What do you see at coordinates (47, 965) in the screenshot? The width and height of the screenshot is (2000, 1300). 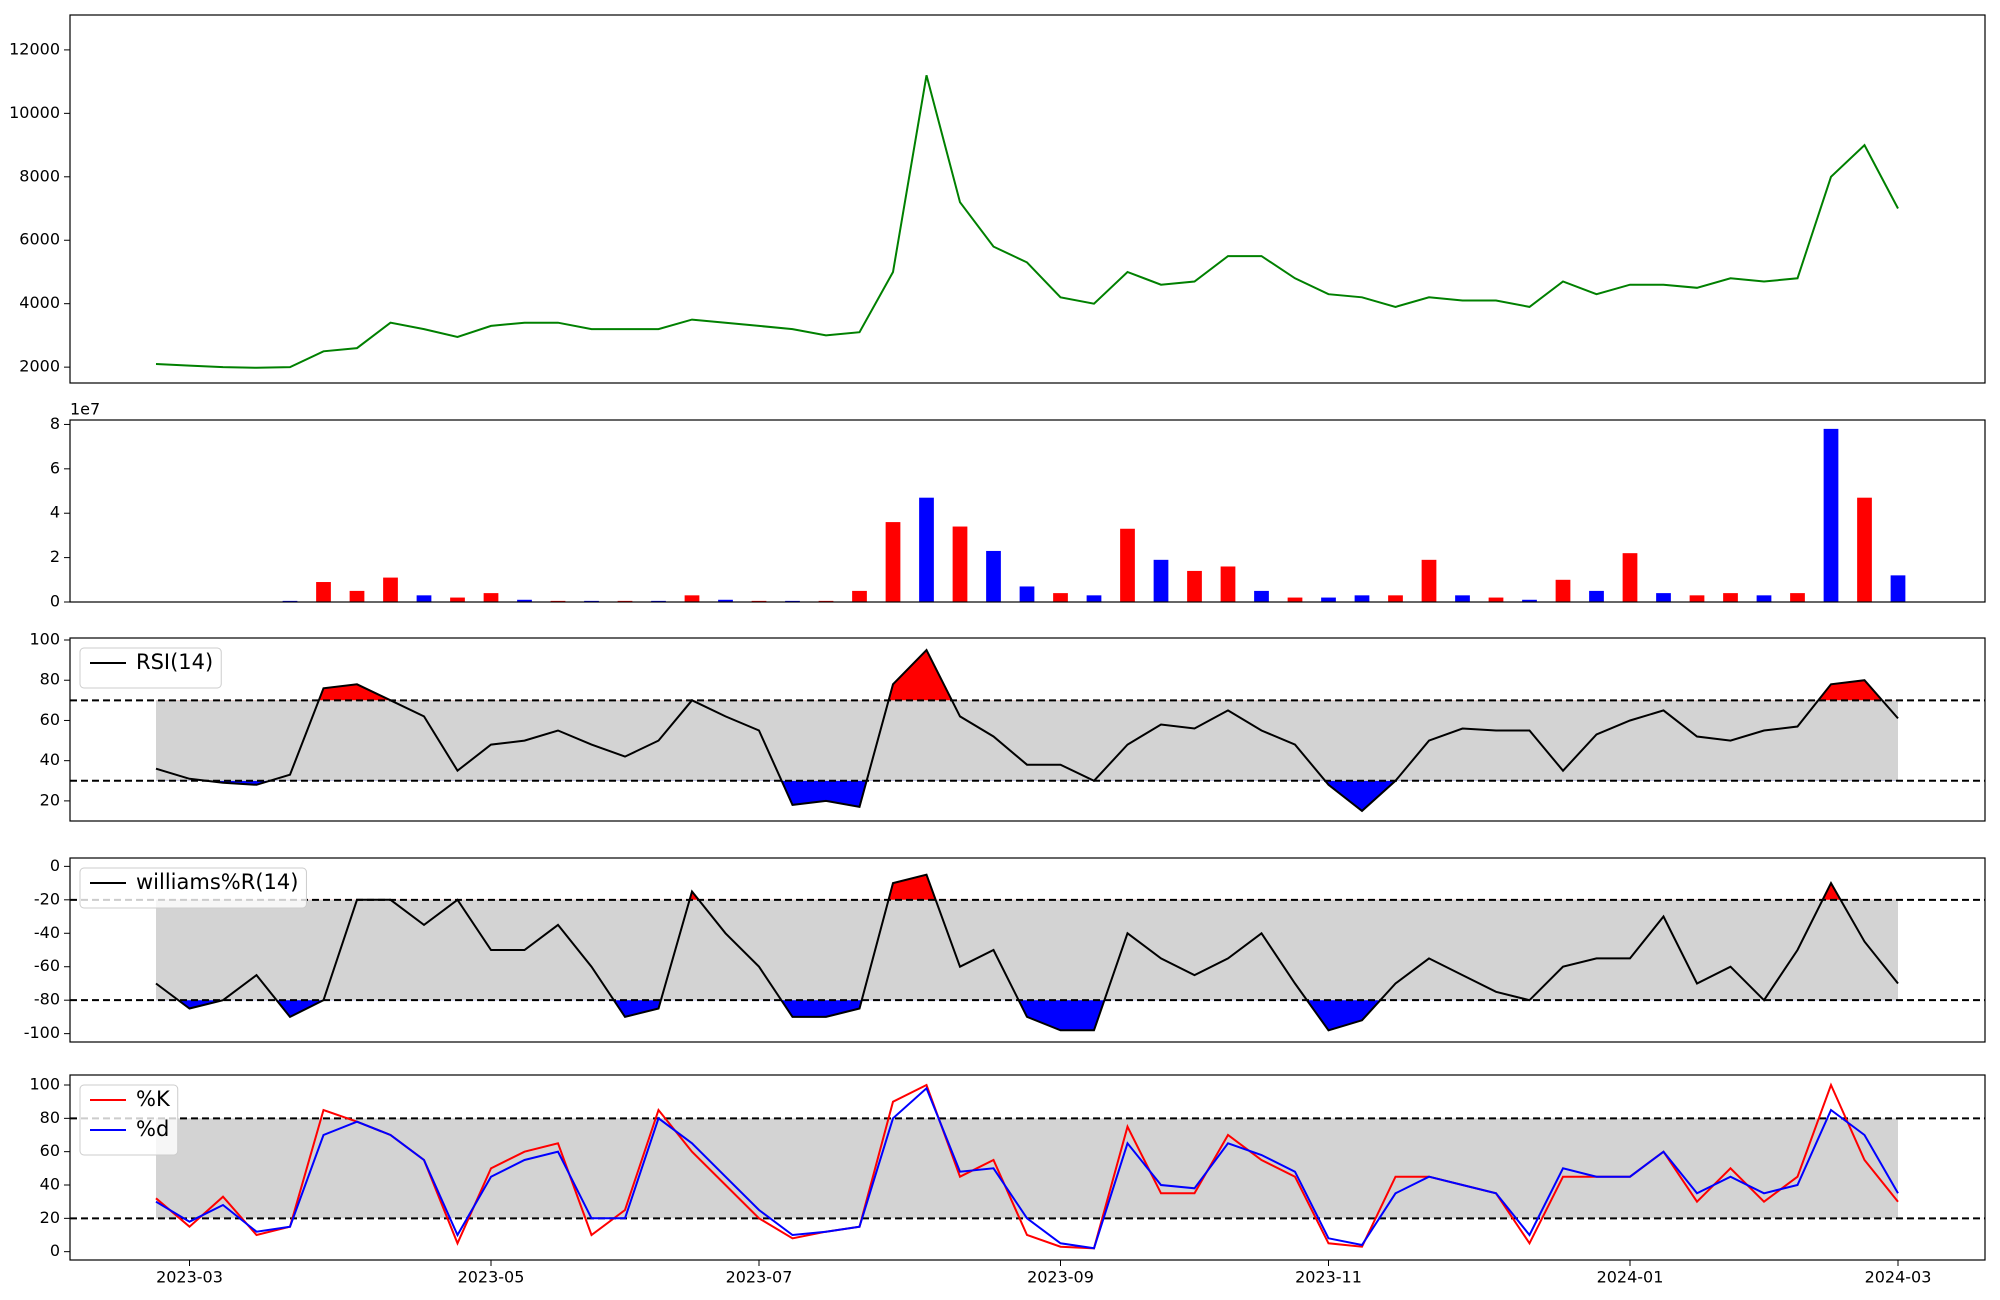 I see `y-tick-label: -60` at bounding box center [47, 965].